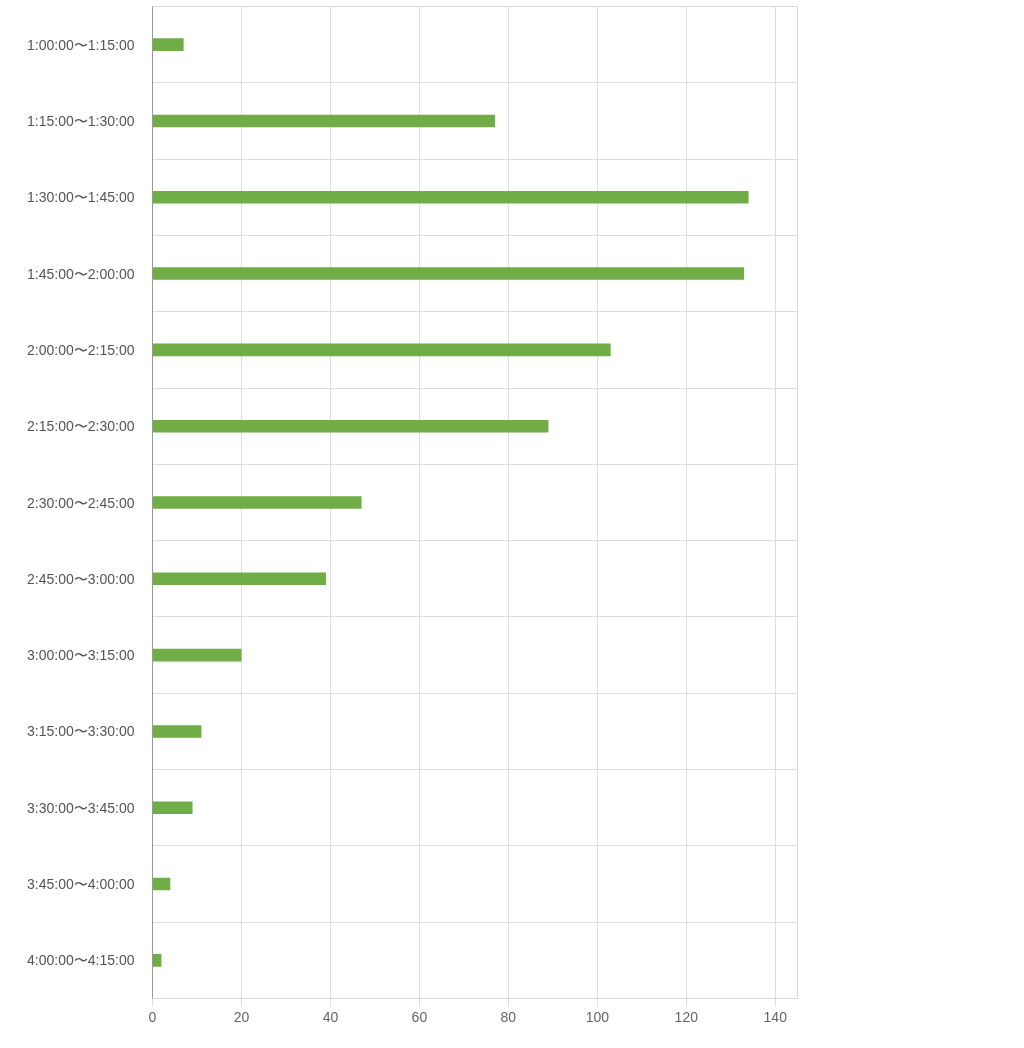 Image resolution: width=1024 pixels, height=1048 pixels. What do you see at coordinates (241, 1016) in the screenshot?
I see `x-tick-label: 20` at bounding box center [241, 1016].